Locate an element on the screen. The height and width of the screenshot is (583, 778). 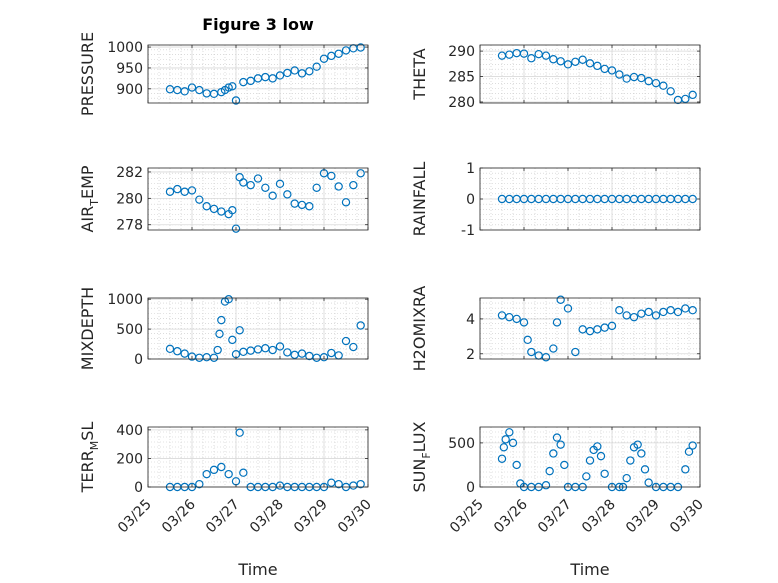
y-tick-label: 285 is located at coordinates (461, 78).